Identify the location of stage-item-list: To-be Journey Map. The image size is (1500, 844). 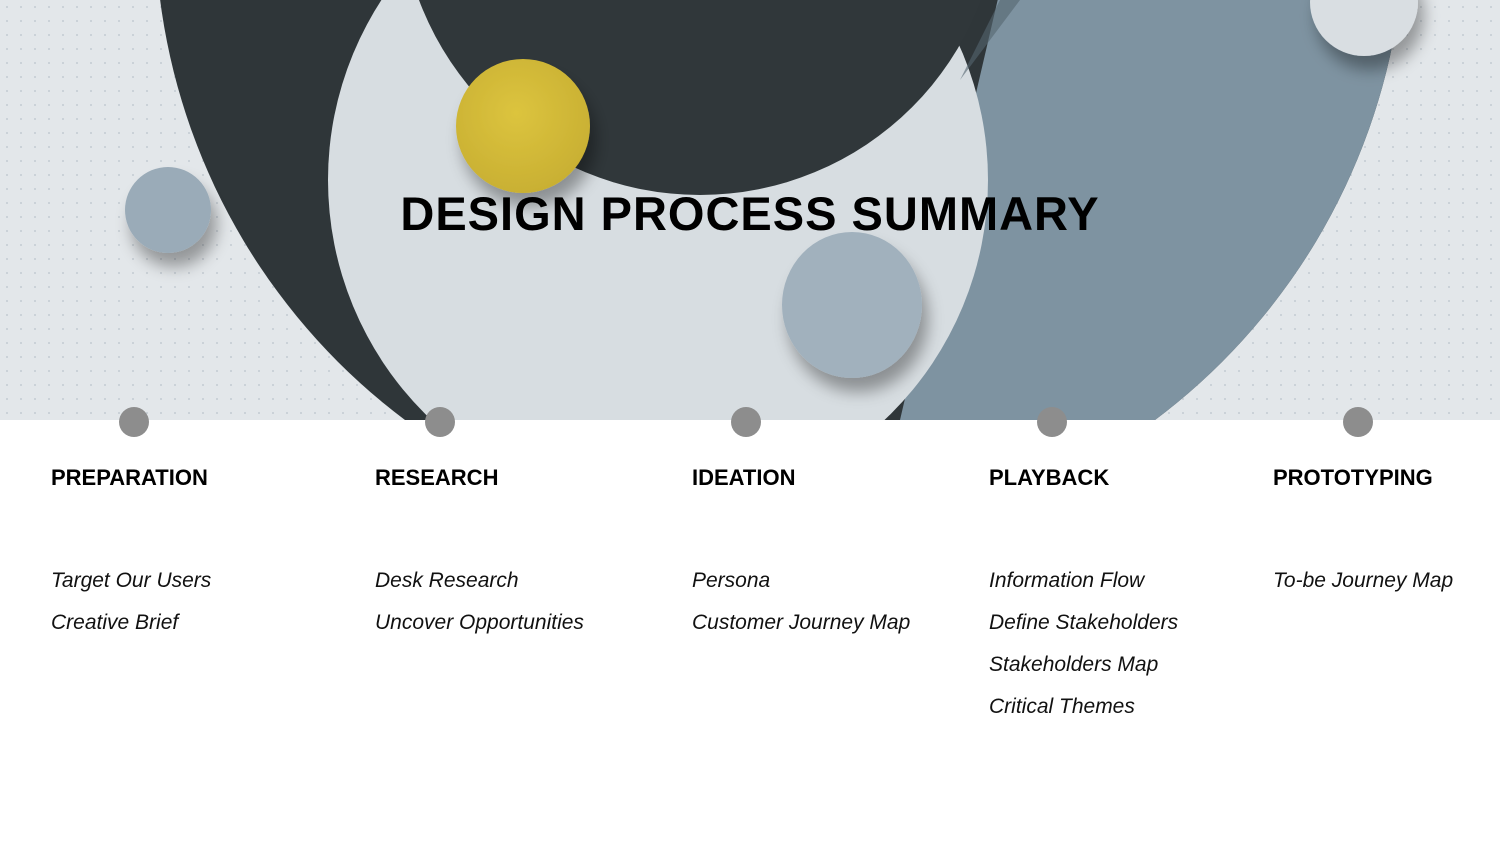
(1363, 581).